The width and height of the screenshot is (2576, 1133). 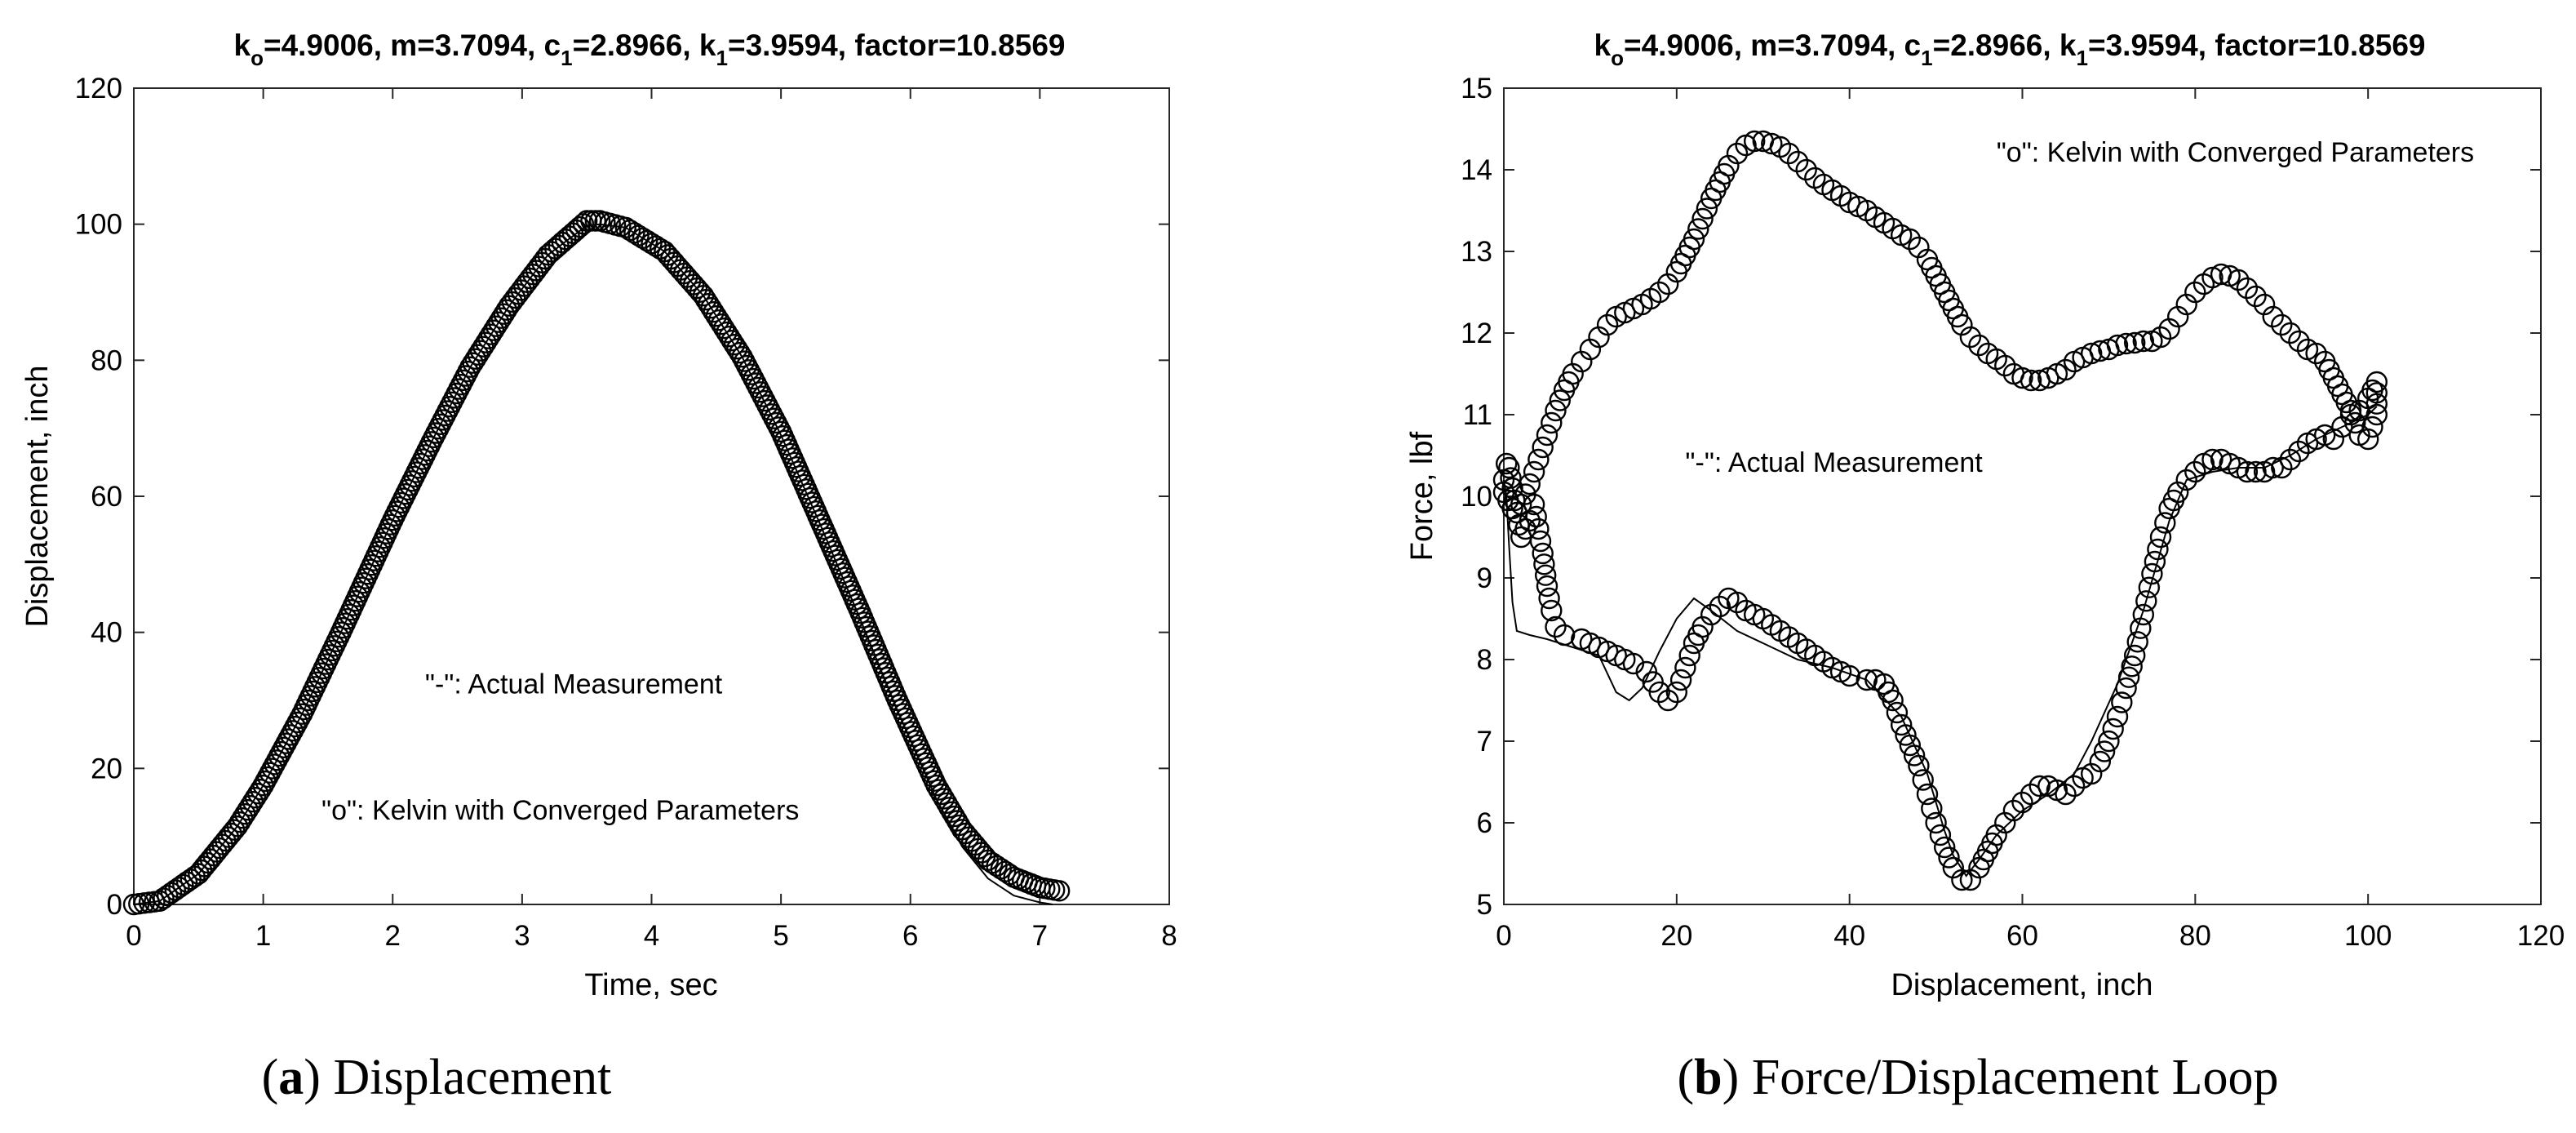 I want to click on x-tick-label: 60, so click(x=2022, y=936).